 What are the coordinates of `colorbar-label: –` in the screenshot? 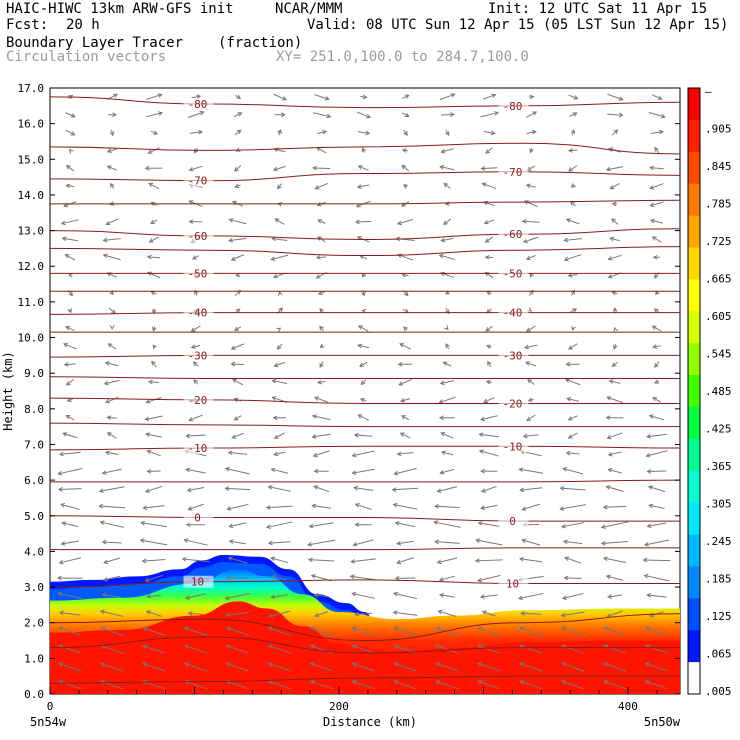 It's located at (708, 91).